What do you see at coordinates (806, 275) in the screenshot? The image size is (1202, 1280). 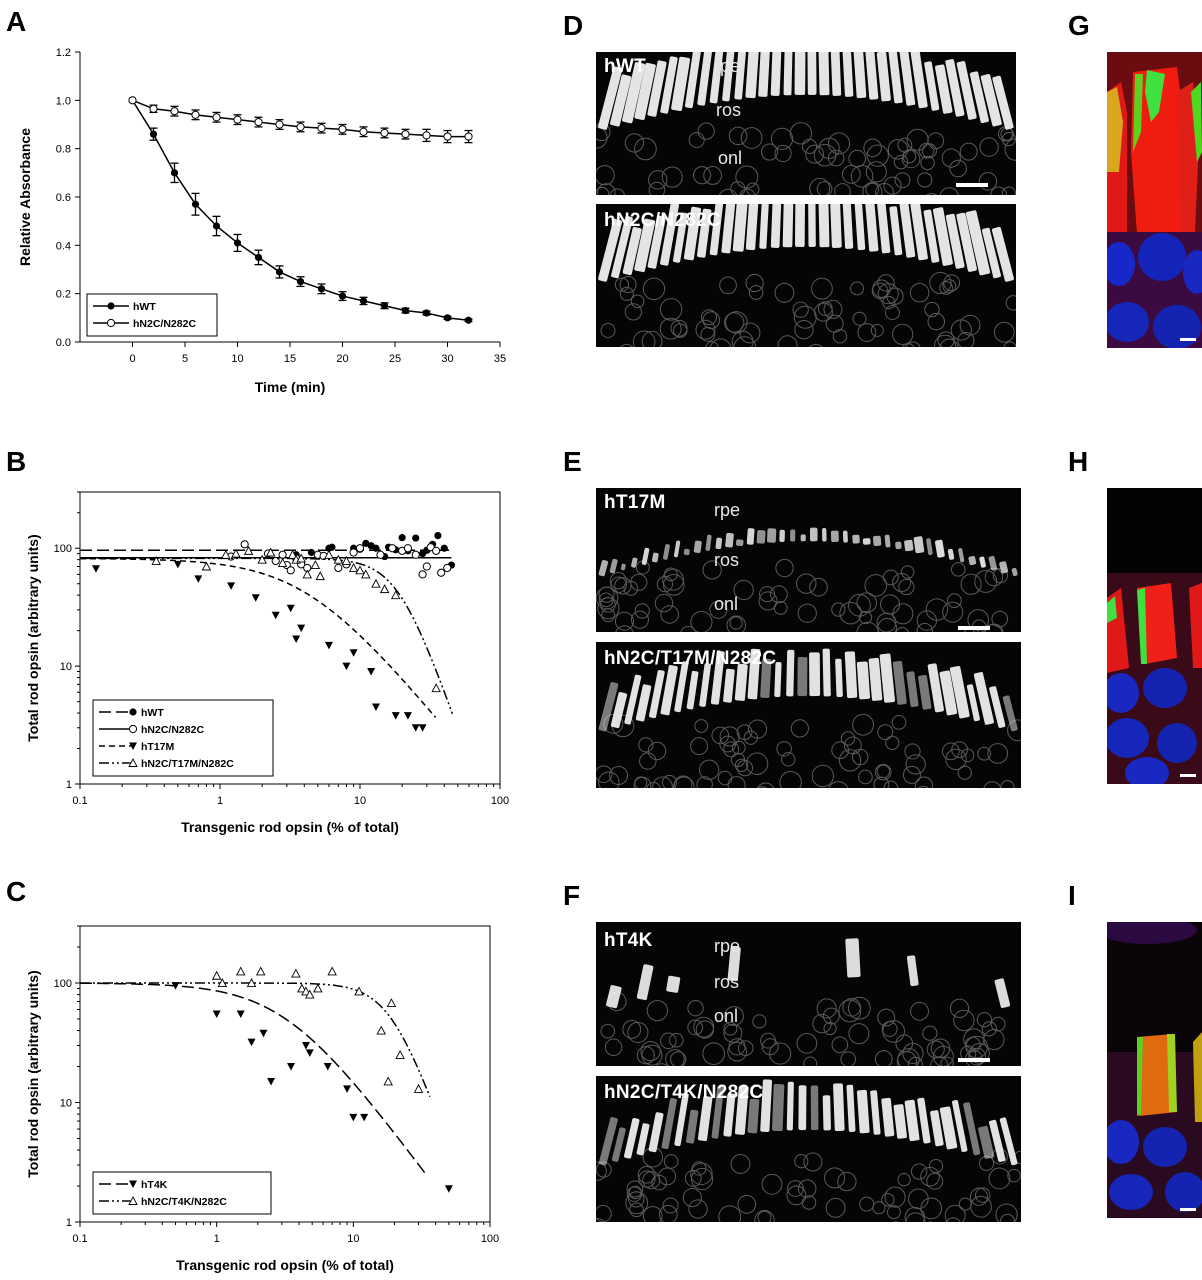 I see `micrograph-d-bottom: hN2C/N282C` at bounding box center [806, 275].